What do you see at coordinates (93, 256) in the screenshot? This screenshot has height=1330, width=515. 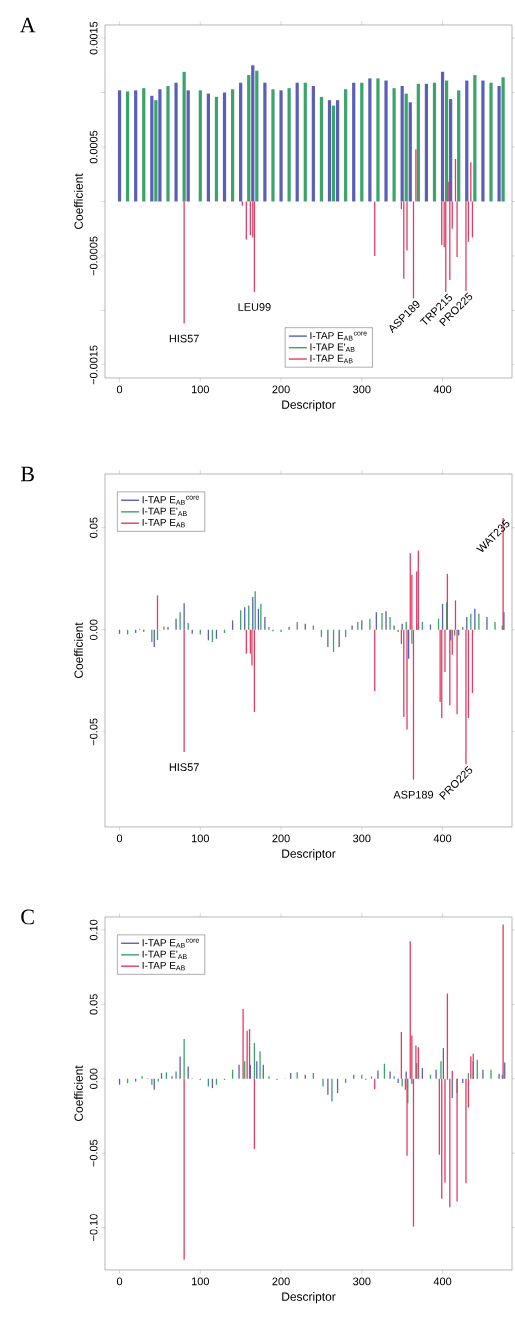 I see `y-tick-label: −0.0005` at bounding box center [93, 256].